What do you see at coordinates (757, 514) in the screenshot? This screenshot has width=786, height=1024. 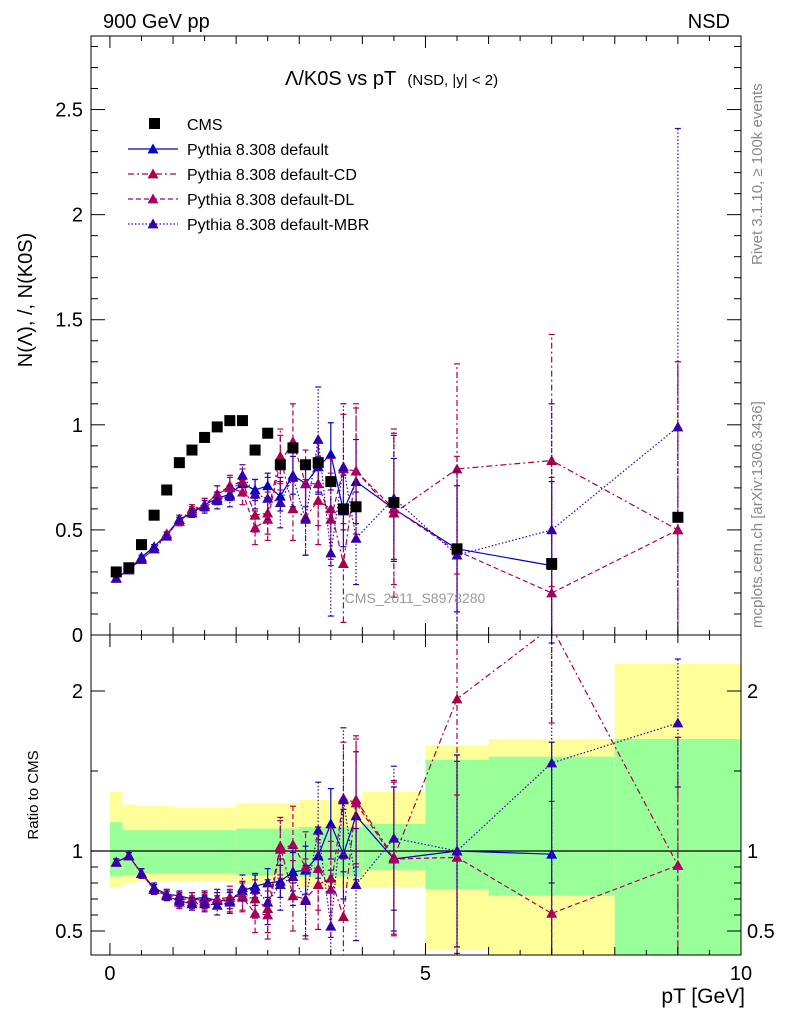 I see `side-label-bottom: mcplots.cern.ch [arXiv:1306.3436]` at bounding box center [757, 514].